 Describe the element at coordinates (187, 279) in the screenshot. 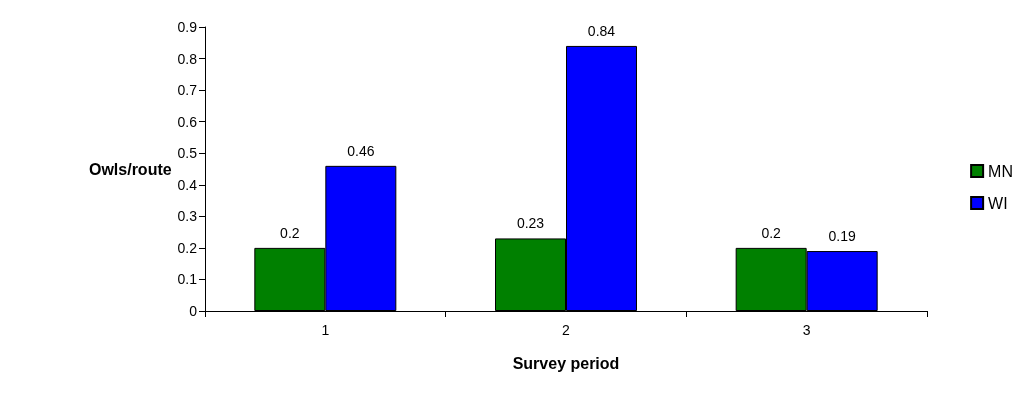

I see `y-tick-label: 0.1` at that location.